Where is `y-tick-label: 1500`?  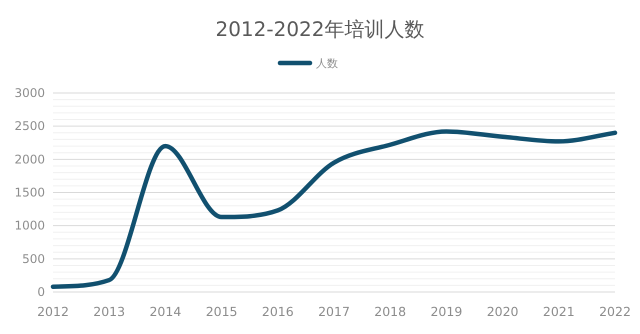 y-tick-label: 1500 is located at coordinates (29, 193).